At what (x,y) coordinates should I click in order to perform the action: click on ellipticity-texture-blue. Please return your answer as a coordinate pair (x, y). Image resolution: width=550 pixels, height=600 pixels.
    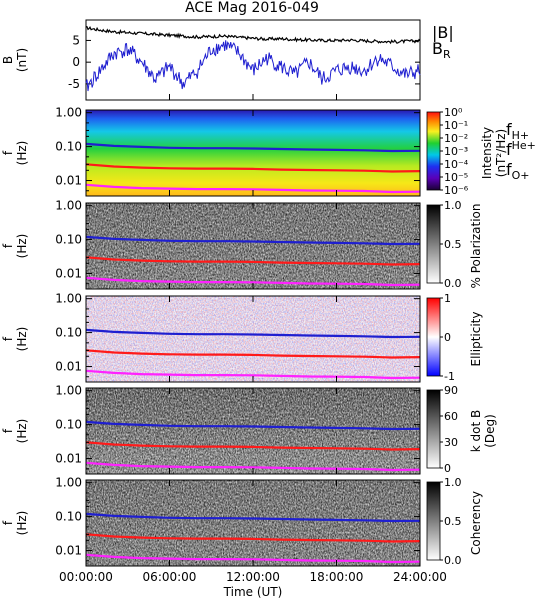
    Looking at the image, I should click on (253, 339).